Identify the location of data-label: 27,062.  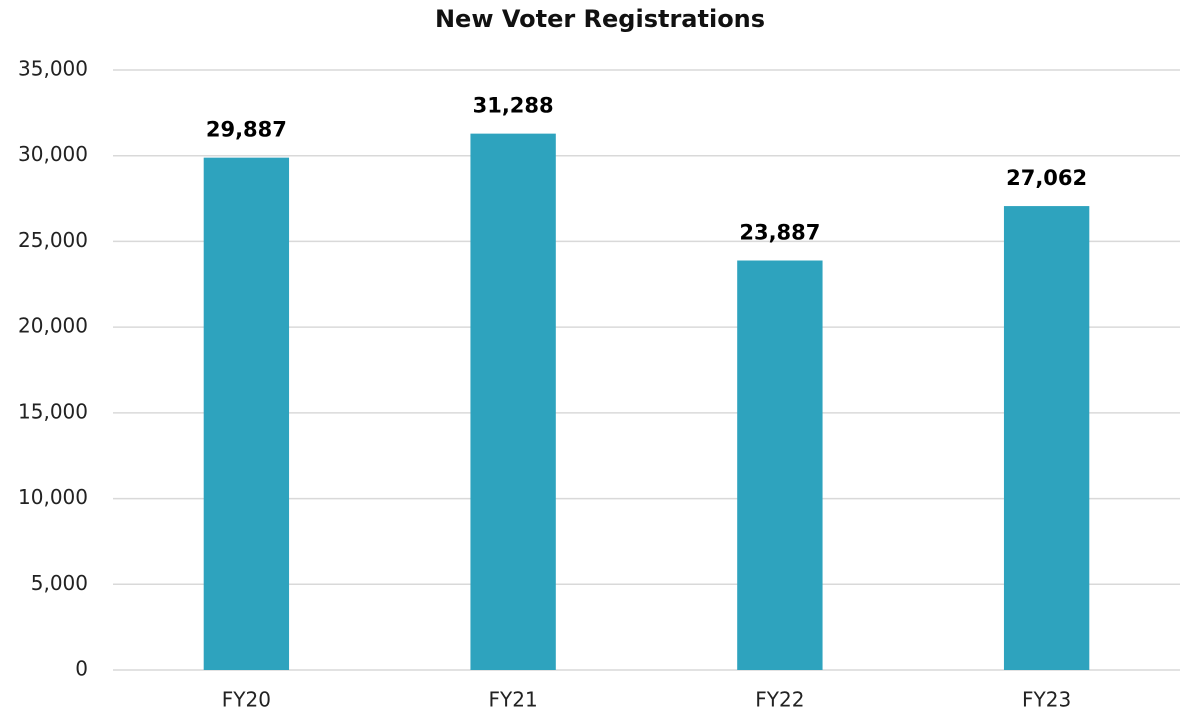
(1046, 178).